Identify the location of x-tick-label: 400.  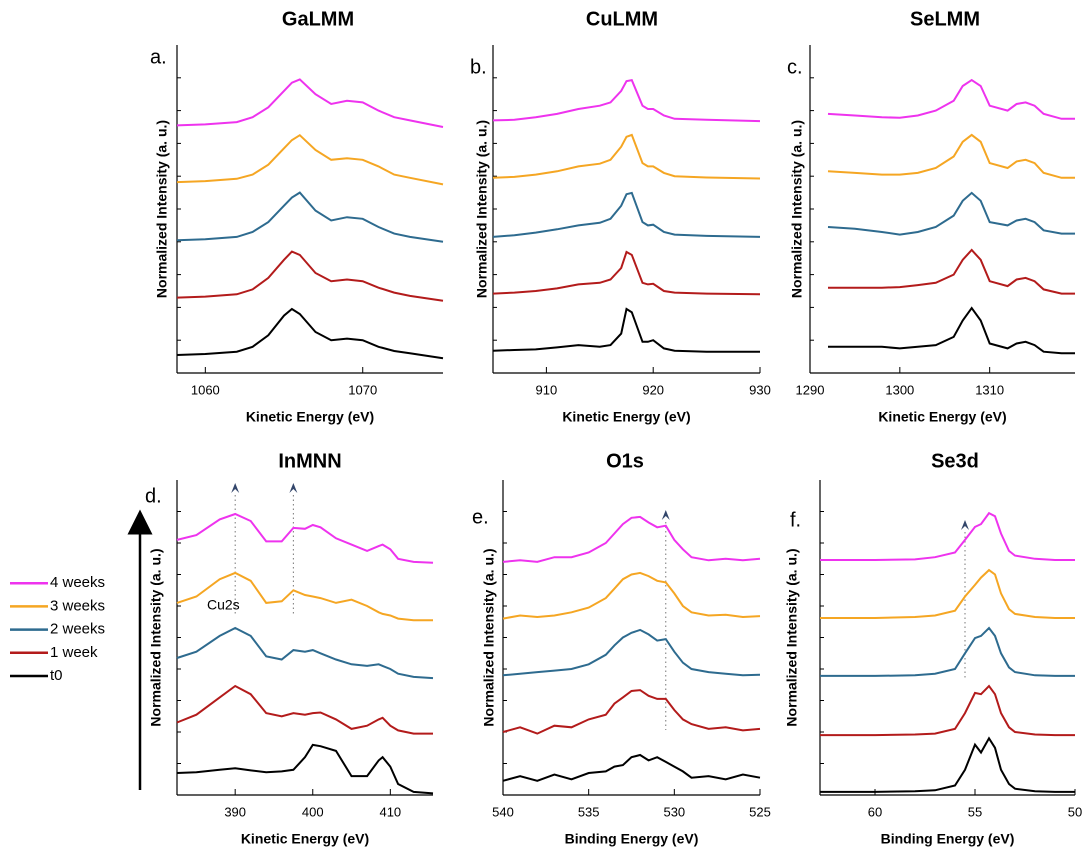
(313, 811).